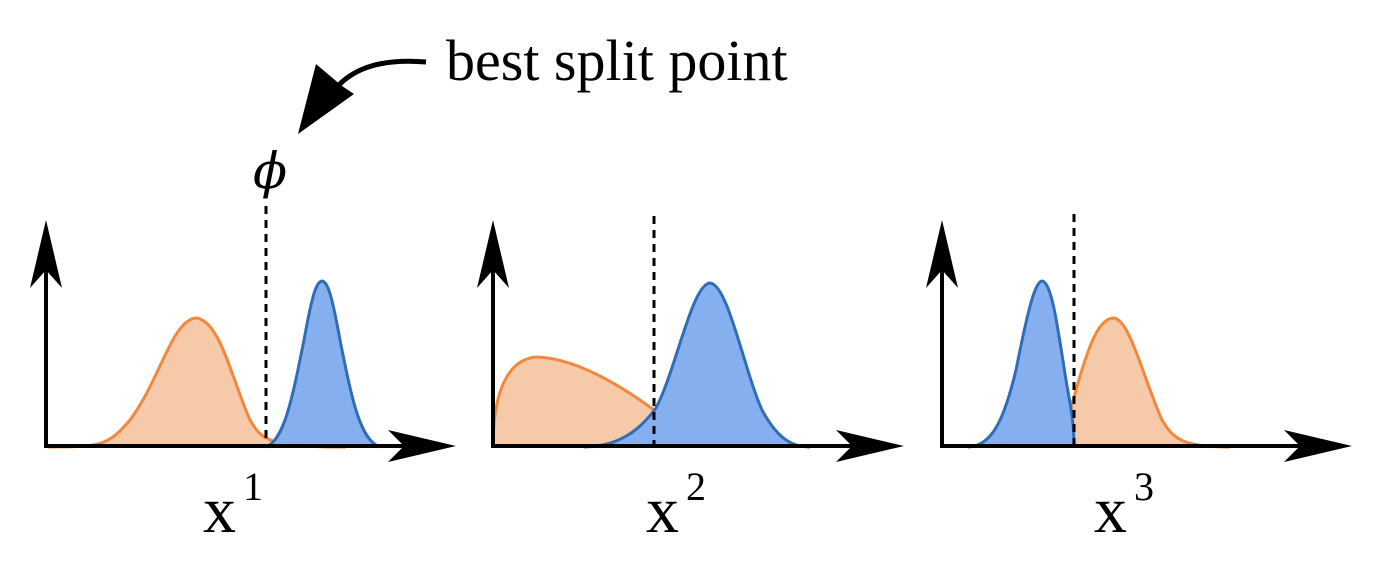 This screenshot has width=1386, height=575. Describe the element at coordinates (1144, 486) in the screenshot. I see `axis-variable-superscript: 3` at that location.